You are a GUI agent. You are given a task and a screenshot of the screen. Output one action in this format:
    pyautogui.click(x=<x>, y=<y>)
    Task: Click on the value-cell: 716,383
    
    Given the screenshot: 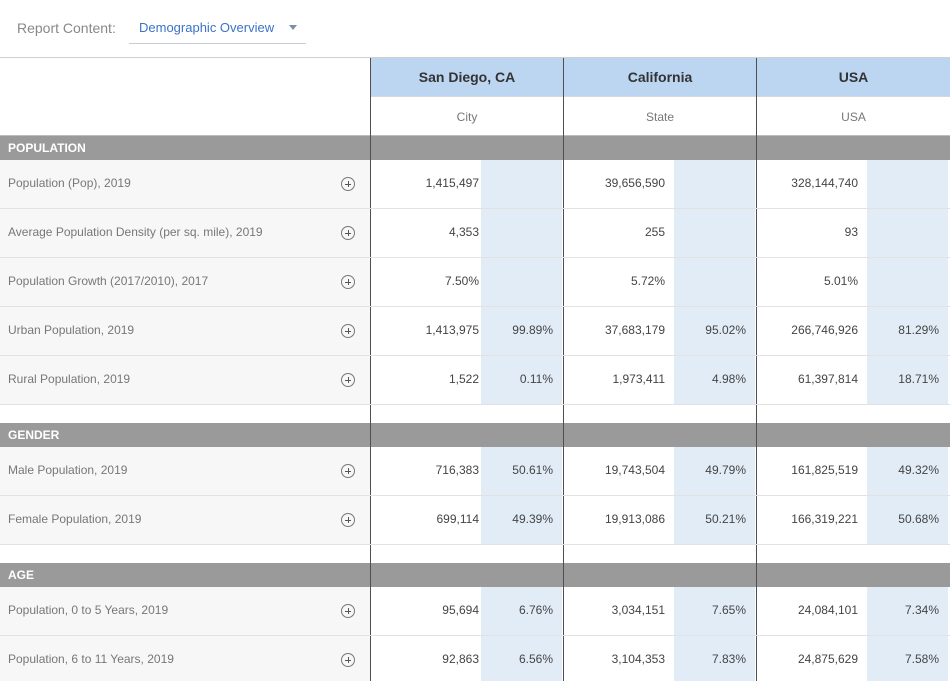 What is the action you would take?
    pyautogui.click(x=457, y=470)
    